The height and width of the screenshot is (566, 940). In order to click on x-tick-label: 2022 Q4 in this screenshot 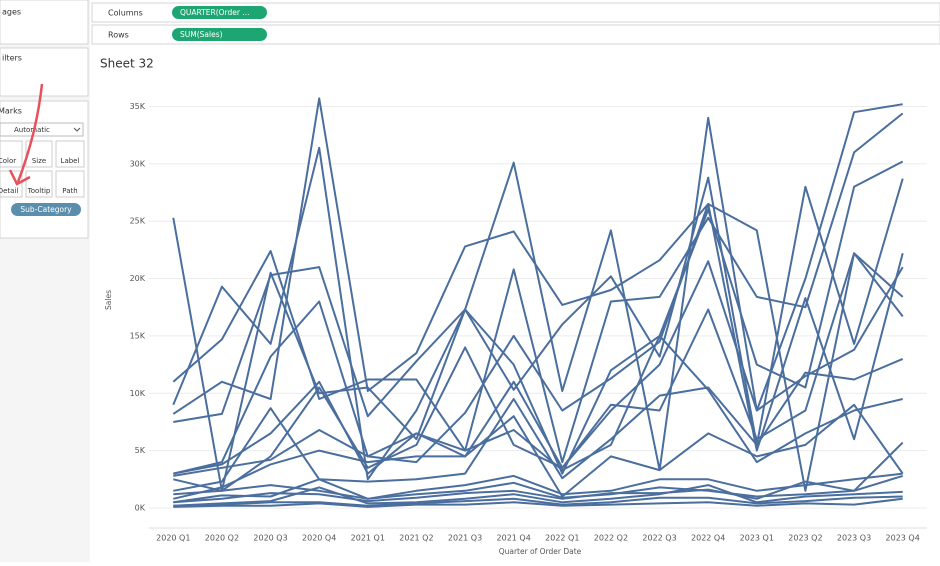, I will do `click(708, 538)`.